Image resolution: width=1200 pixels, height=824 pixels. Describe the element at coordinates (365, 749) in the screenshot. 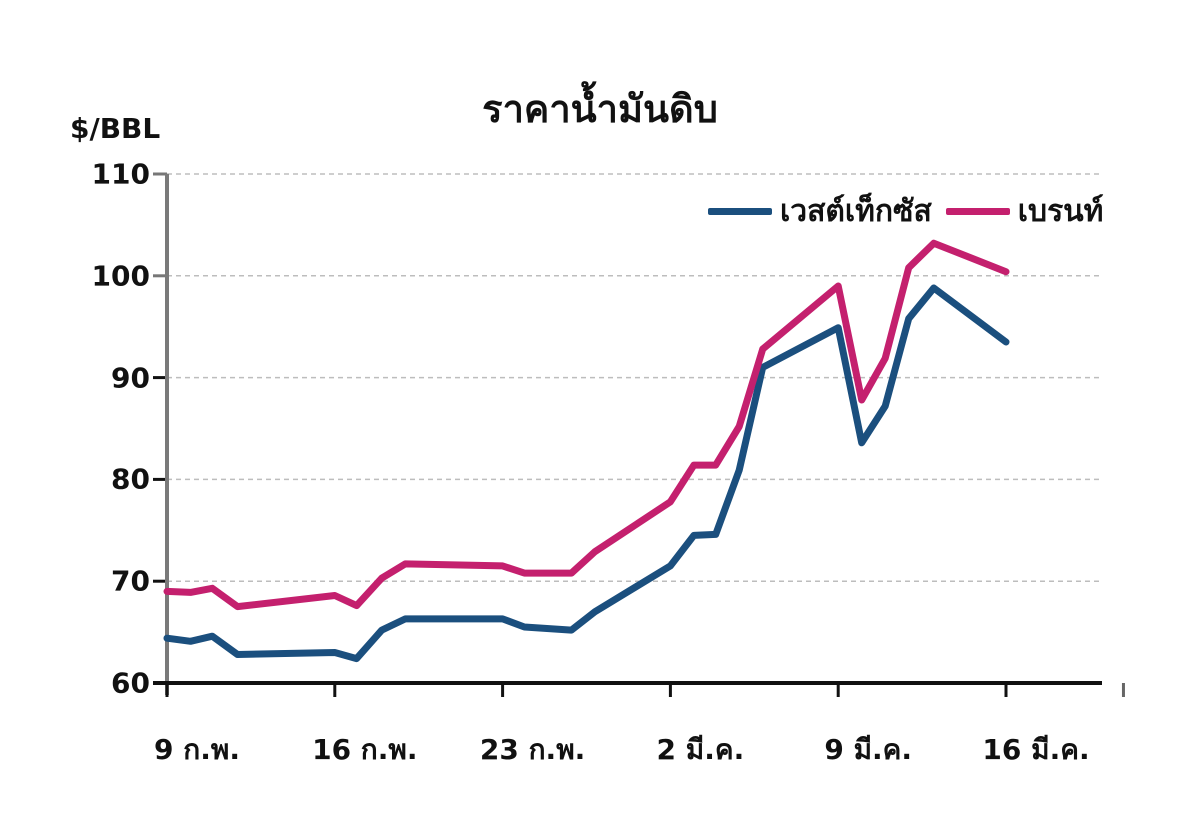

I see `x-tick-label: 16 ก.พ.` at that location.